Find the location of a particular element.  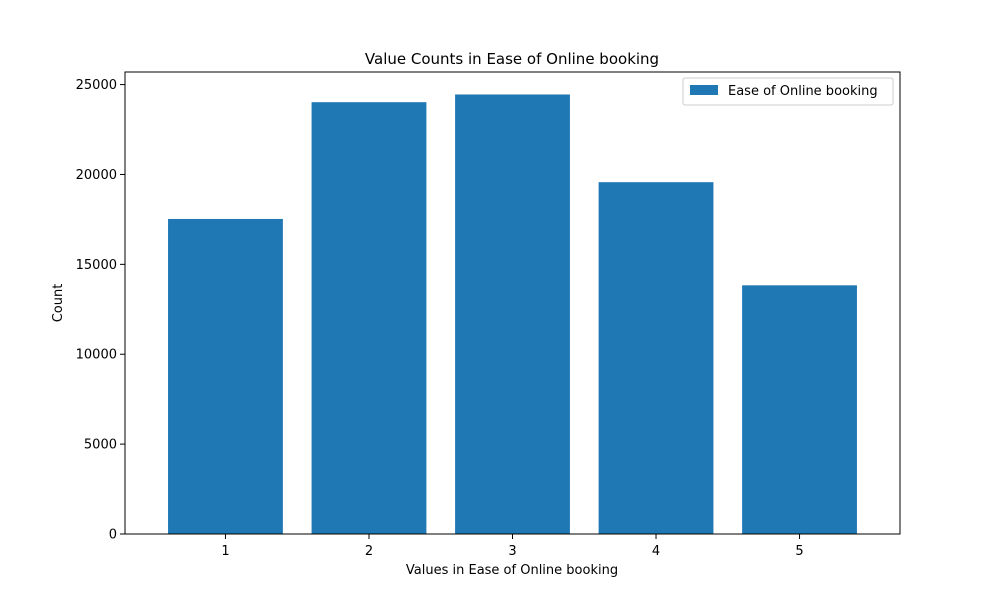

x-axis-label: Values in Ease of Online booking is located at coordinates (512, 570).